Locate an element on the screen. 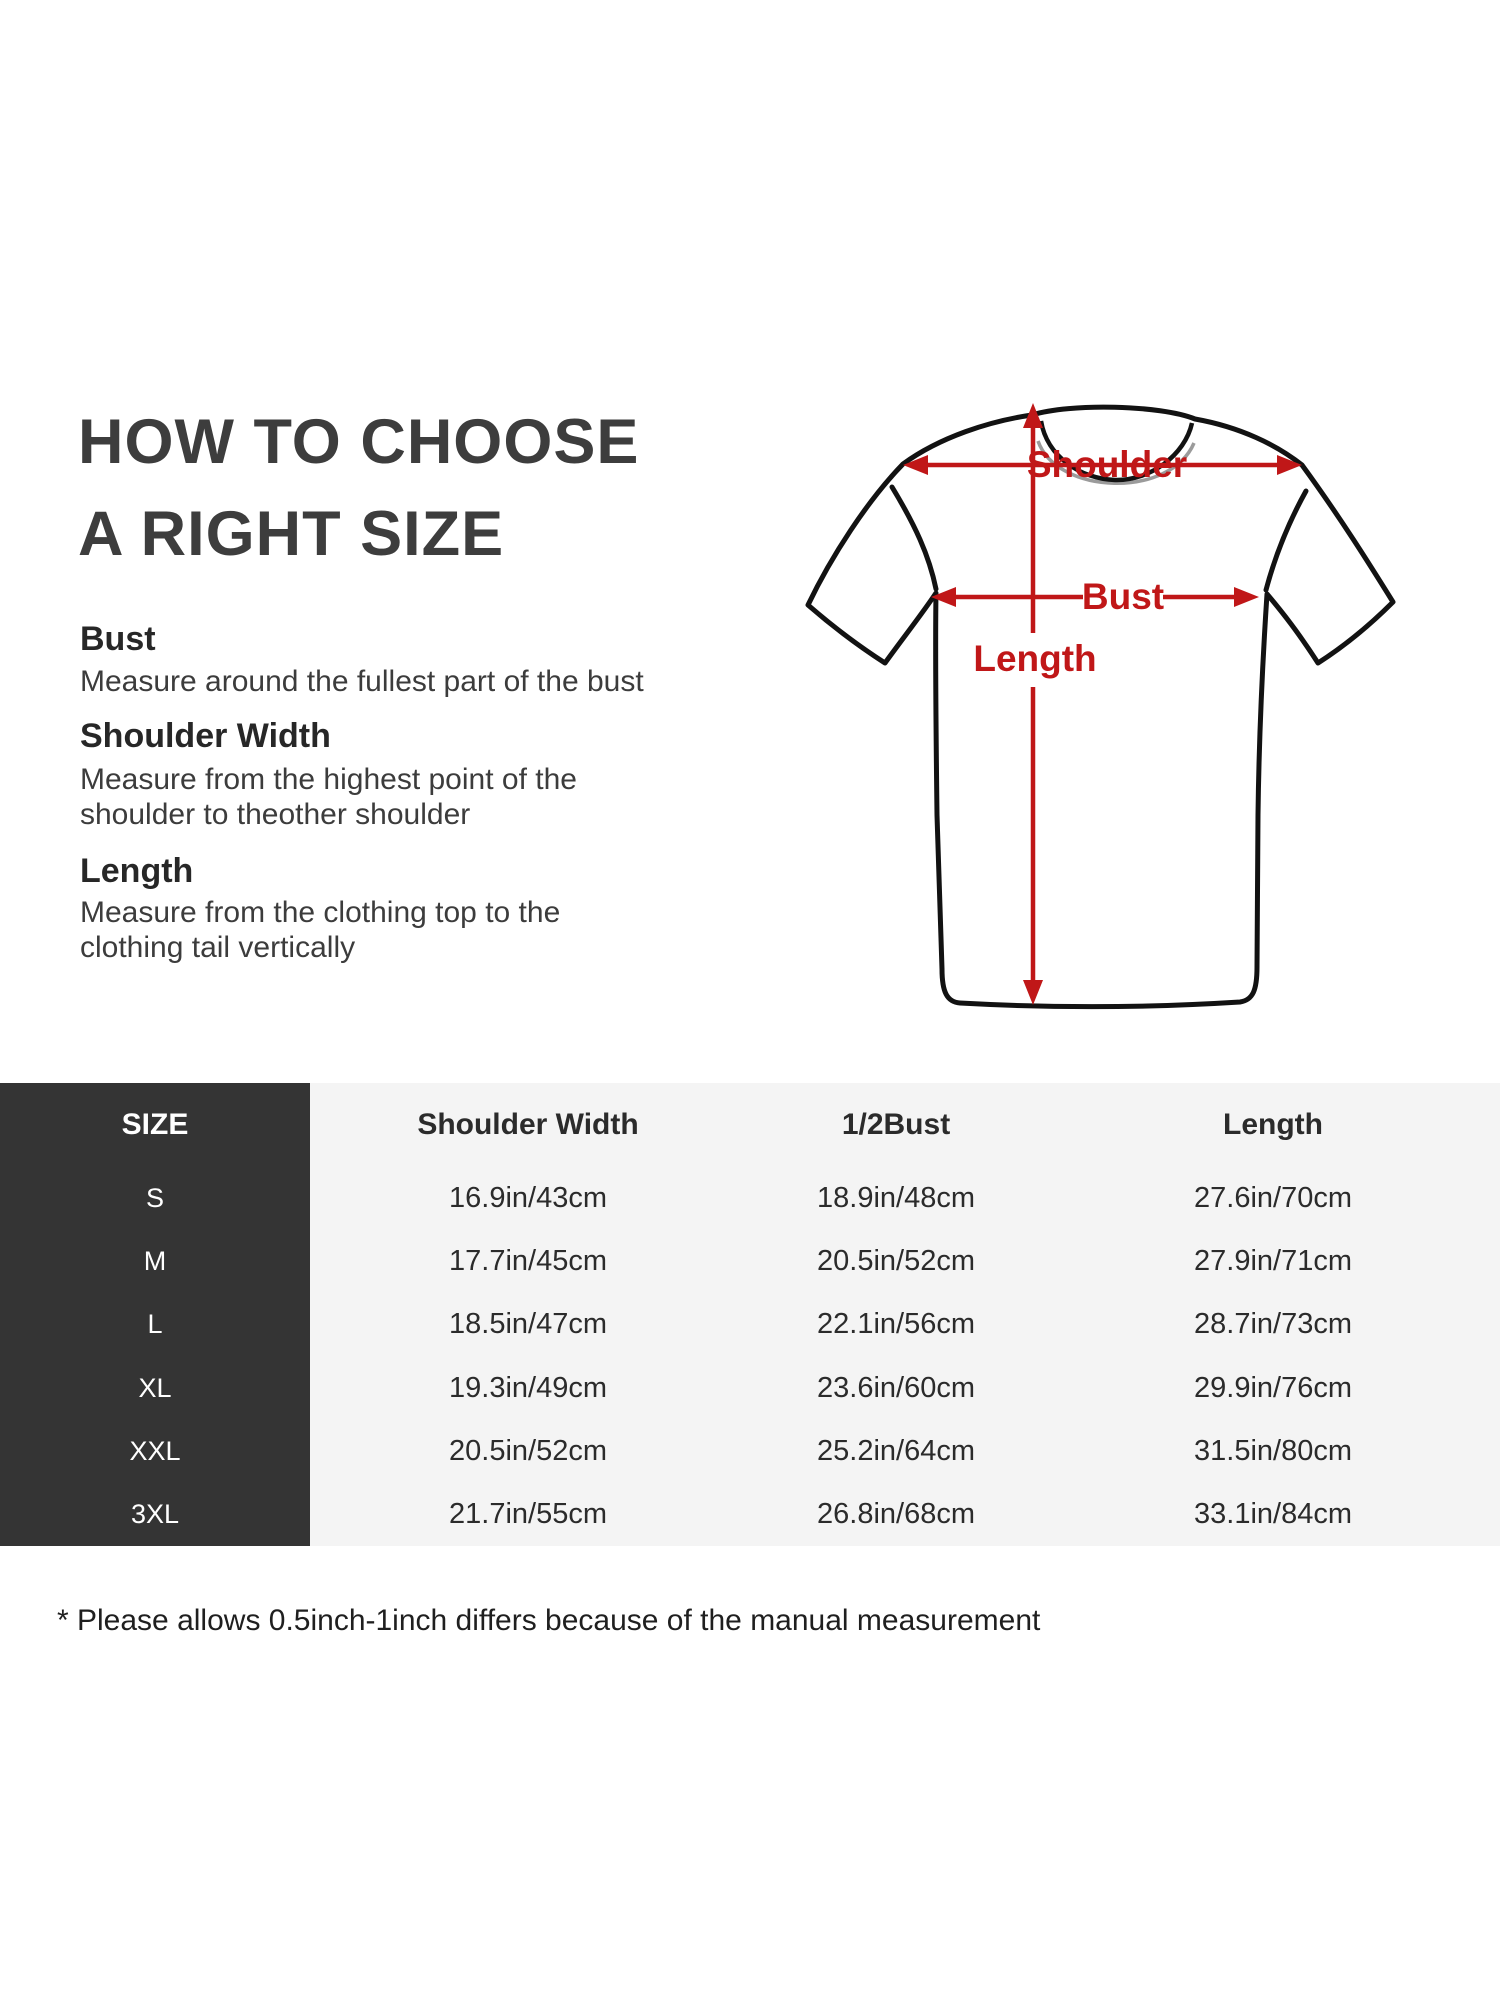  left-sleeve-seam is located at coordinates (914, 538).